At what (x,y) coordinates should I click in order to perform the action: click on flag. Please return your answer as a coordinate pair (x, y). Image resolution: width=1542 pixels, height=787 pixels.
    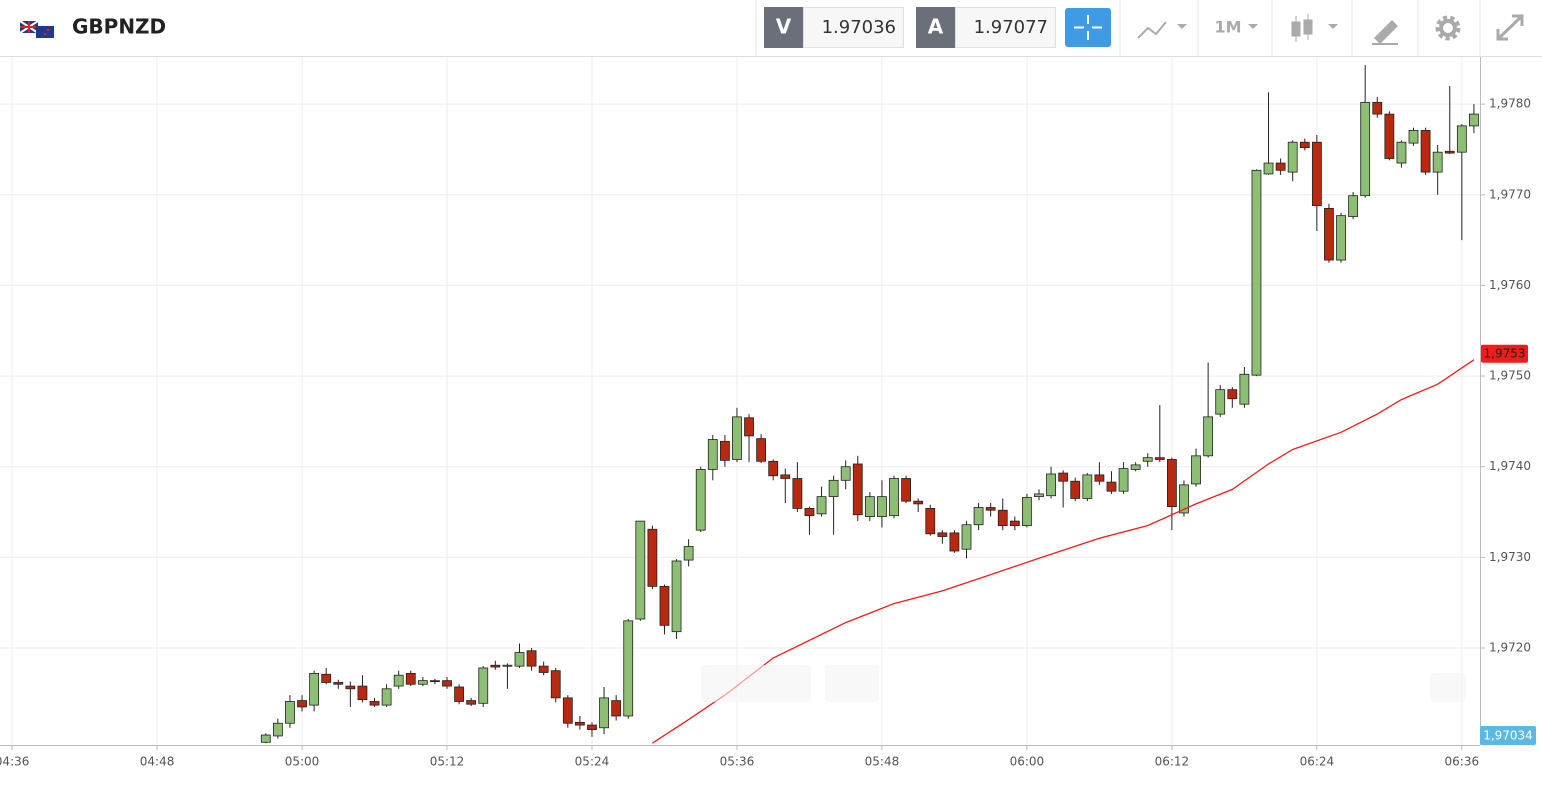
    Looking at the image, I should click on (36, 29).